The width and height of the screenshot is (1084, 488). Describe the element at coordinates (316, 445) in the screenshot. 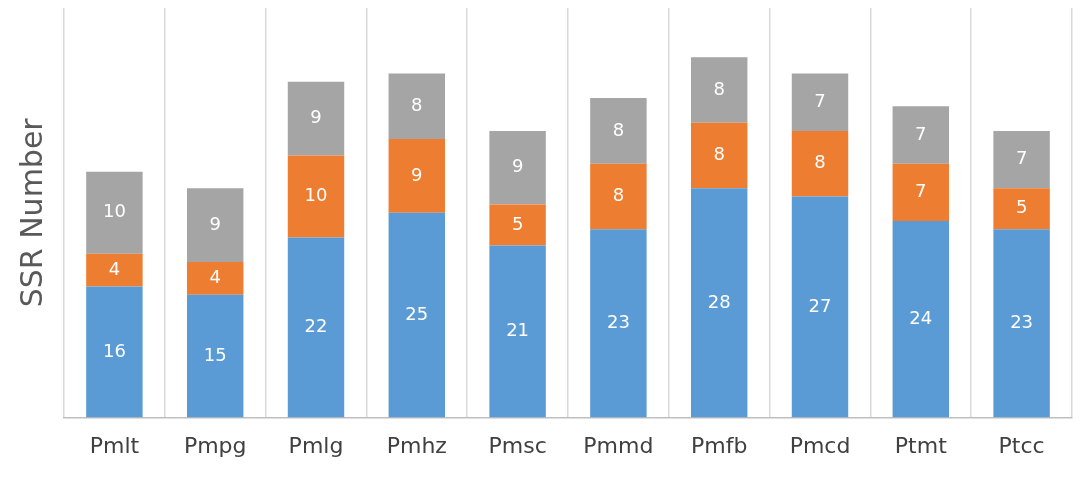

I see `x-tick-label: Pmlg` at that location.